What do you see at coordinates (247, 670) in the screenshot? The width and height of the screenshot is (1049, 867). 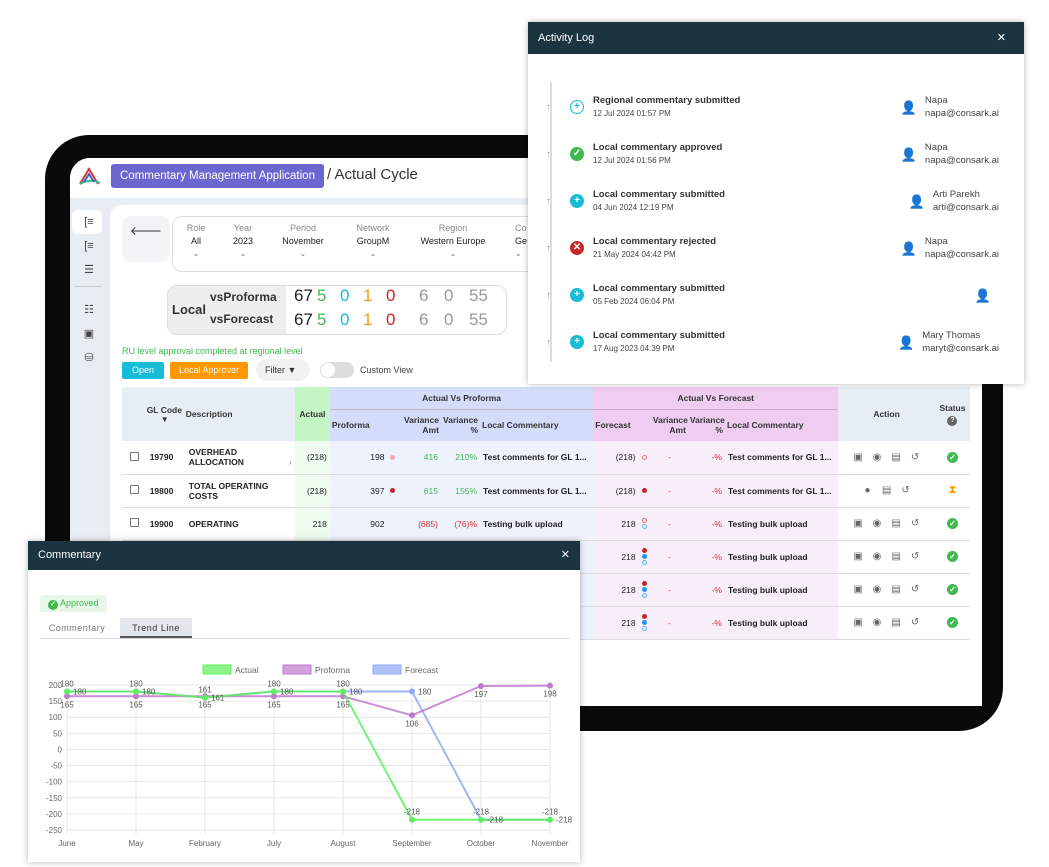 I see `legend-label: Actual` at bounding box center [247, 670].